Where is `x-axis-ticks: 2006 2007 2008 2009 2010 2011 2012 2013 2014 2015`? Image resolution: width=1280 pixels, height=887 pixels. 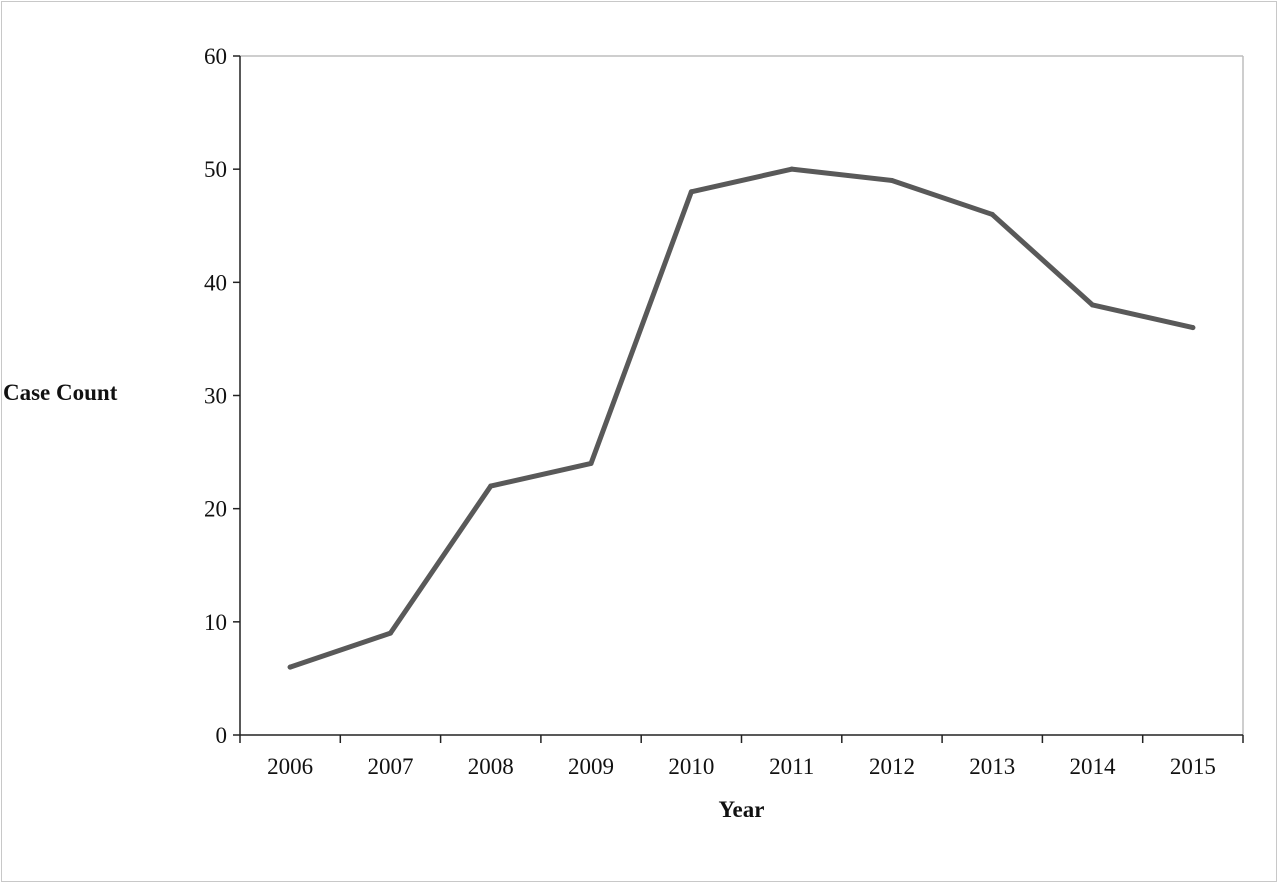
x-axis-ticks: 2006 2007 2008 2009 2010 2011 2012 2013 2014 2015 is located at coordinates (741, 757).